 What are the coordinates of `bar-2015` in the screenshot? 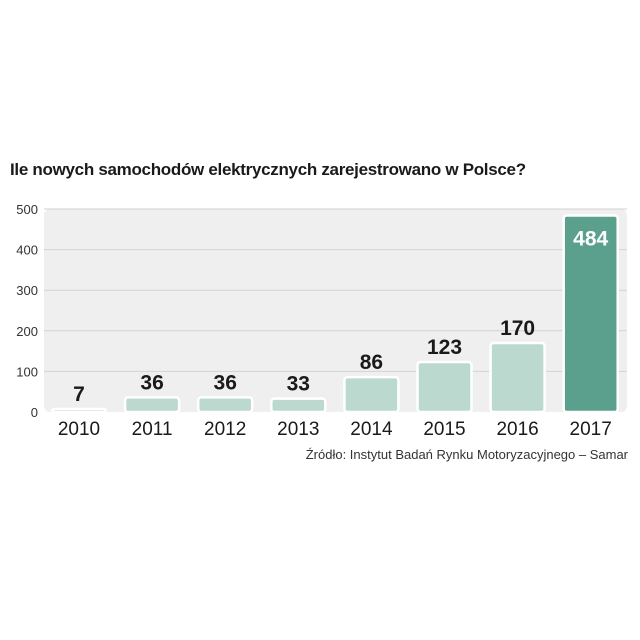 It's located at (444, 387).